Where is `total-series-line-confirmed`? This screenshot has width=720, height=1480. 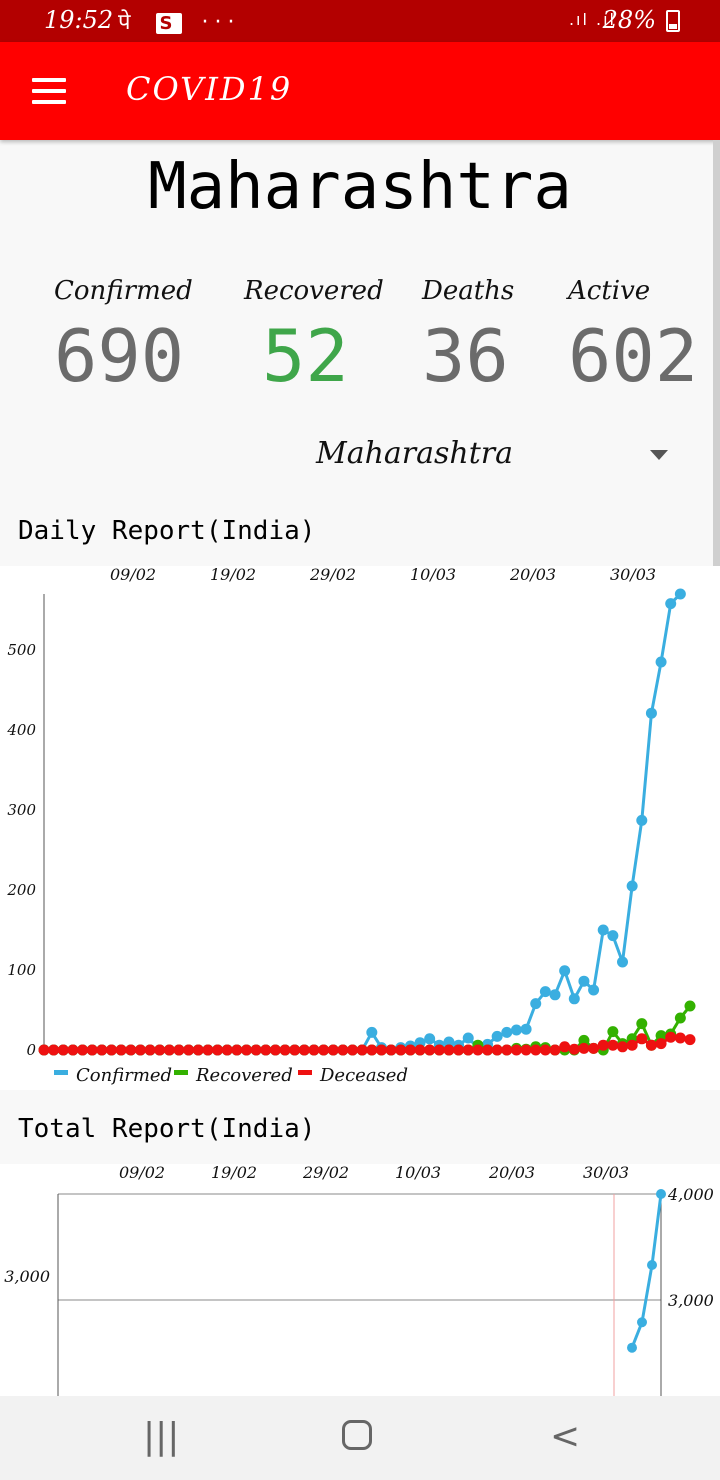 total-series-line-confirmed is located at coordinates (646, 1271).